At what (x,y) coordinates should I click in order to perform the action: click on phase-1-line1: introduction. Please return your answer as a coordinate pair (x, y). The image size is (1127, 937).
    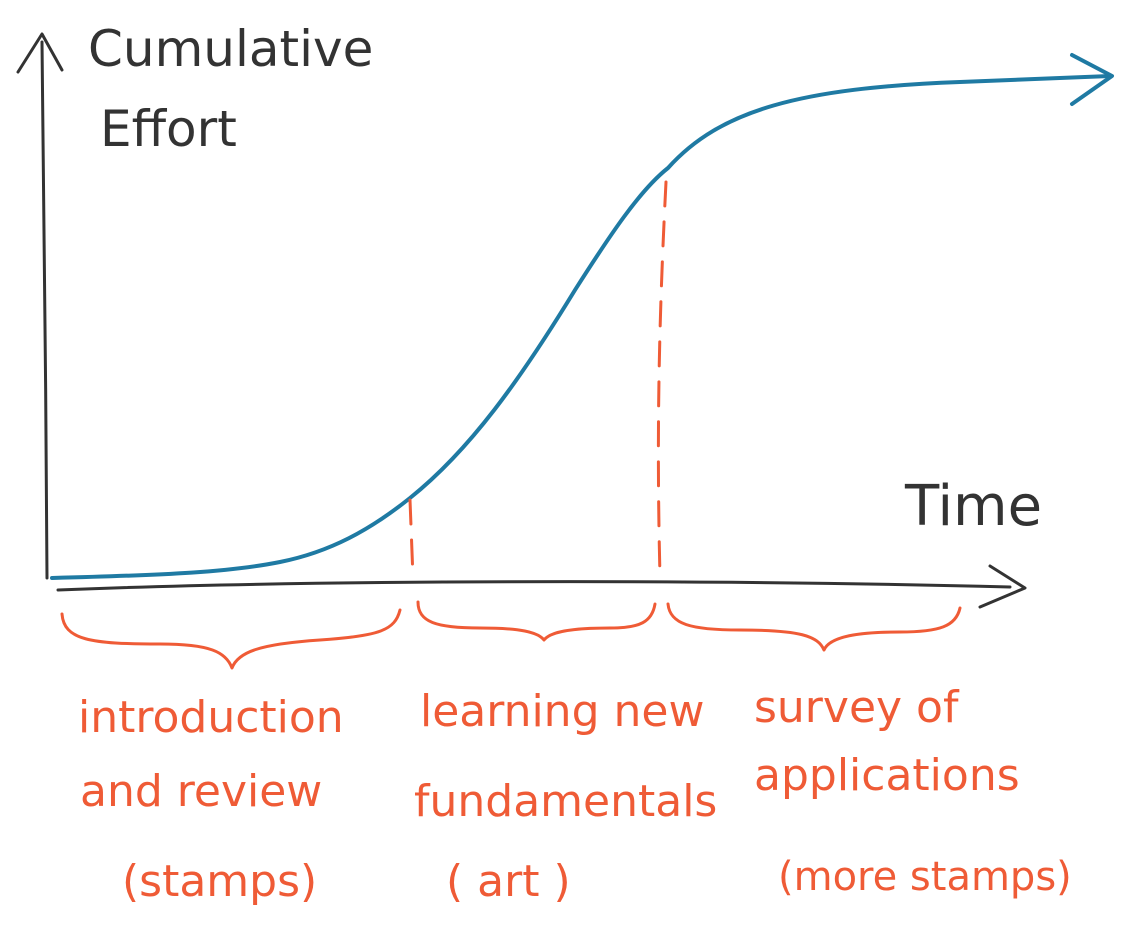
    Looking at the image, I should click on (211, 717).